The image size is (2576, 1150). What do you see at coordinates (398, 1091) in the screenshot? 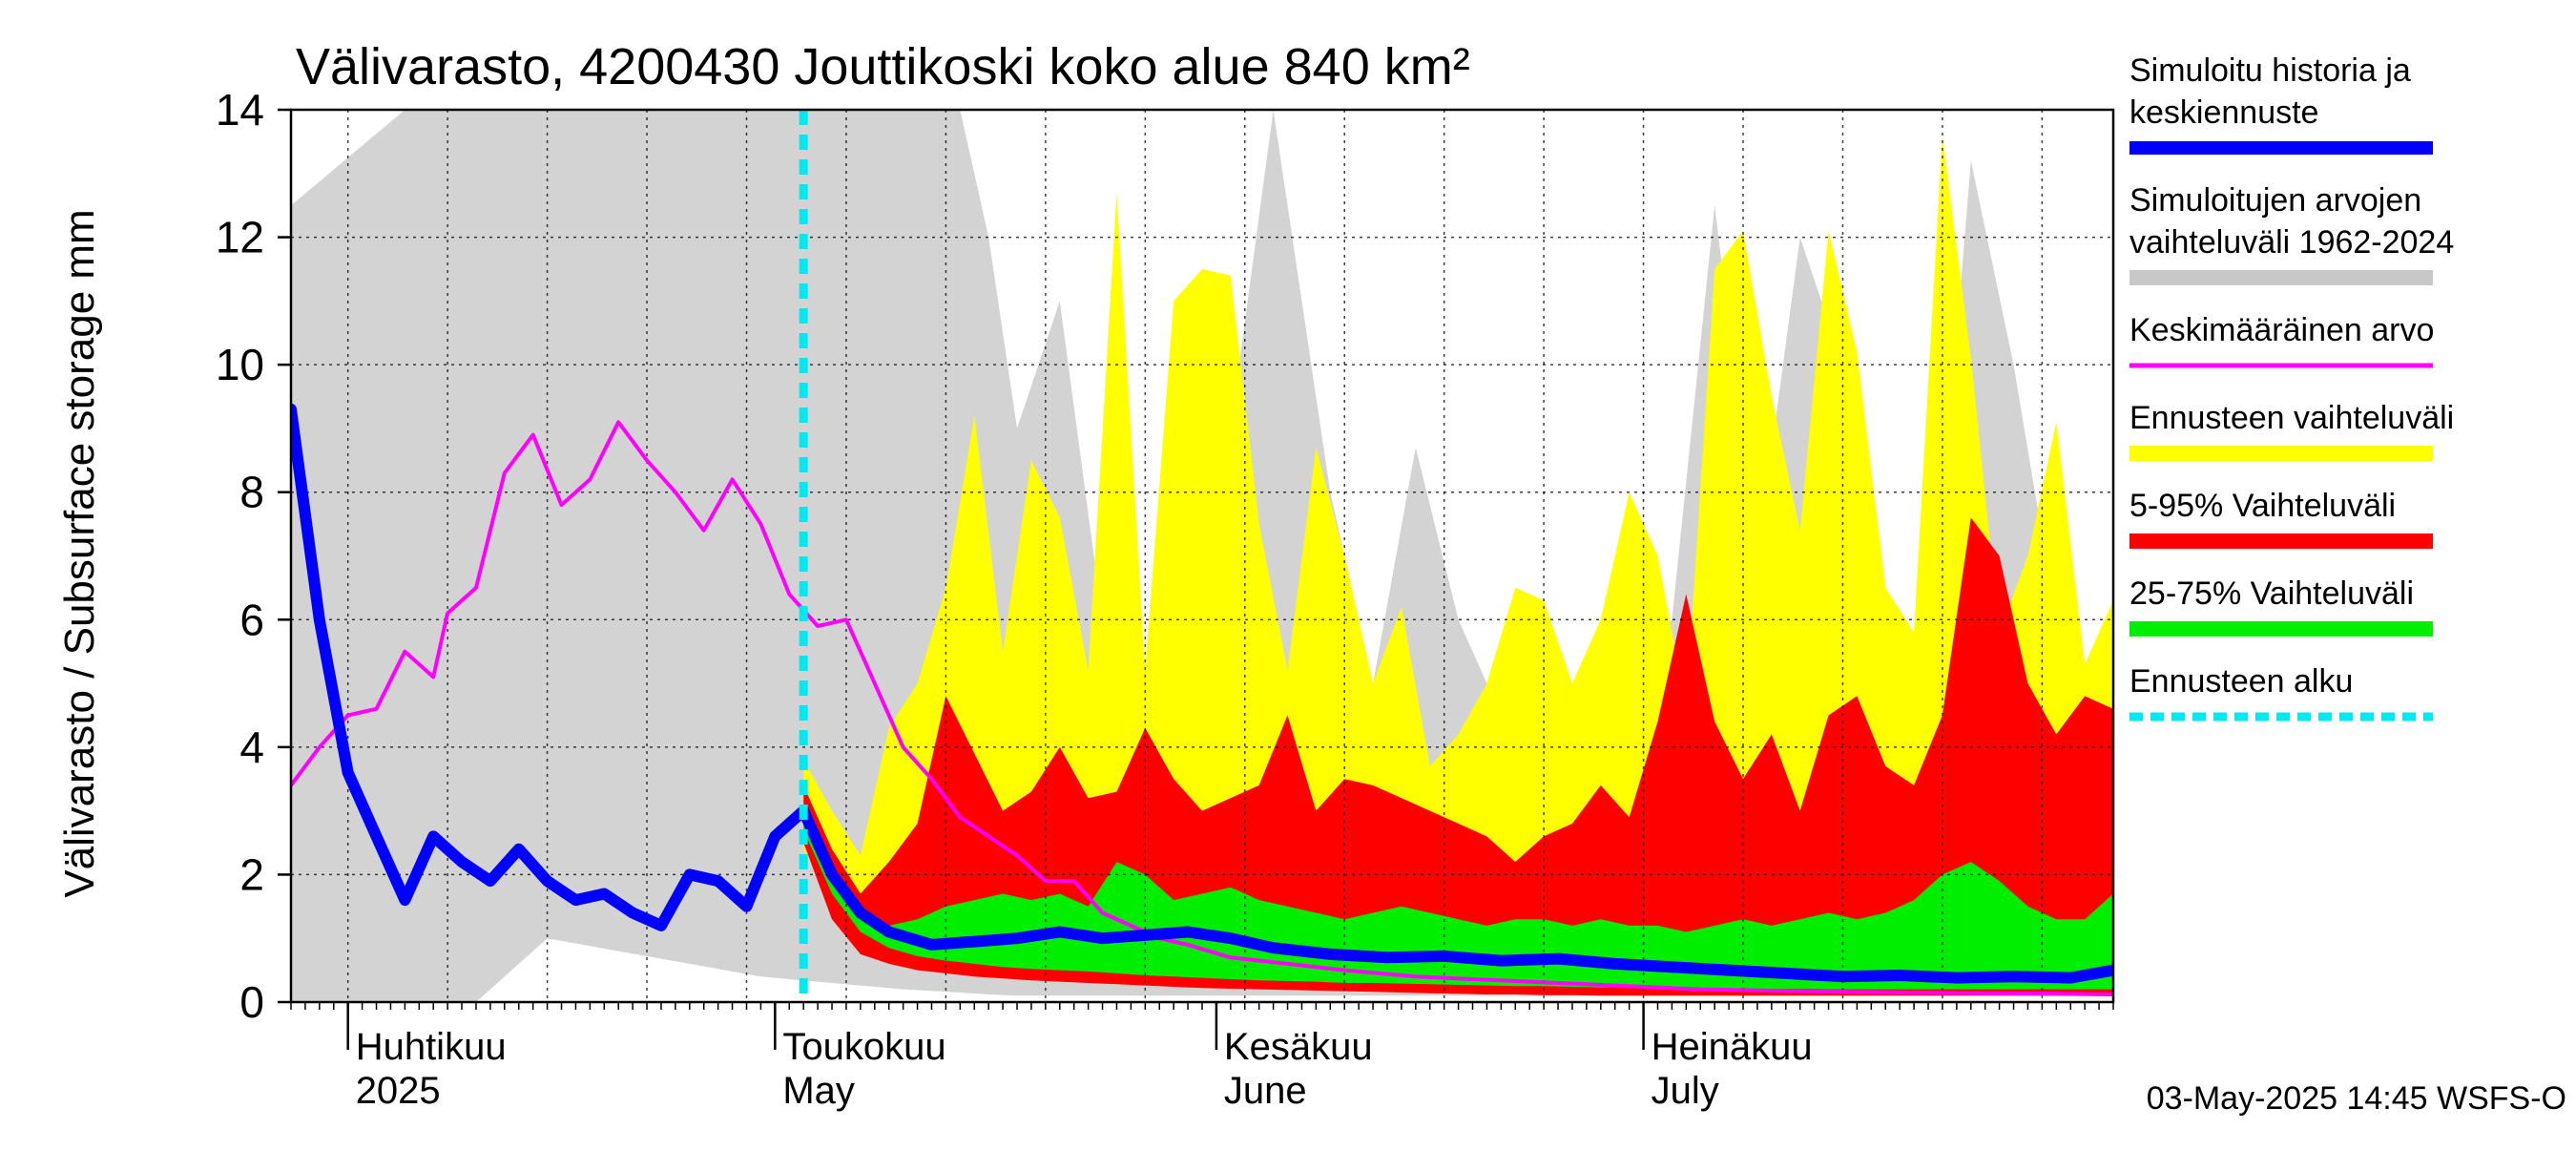
I see `x-month-label-secondary: 2025` at bounding box center [398, 1091].